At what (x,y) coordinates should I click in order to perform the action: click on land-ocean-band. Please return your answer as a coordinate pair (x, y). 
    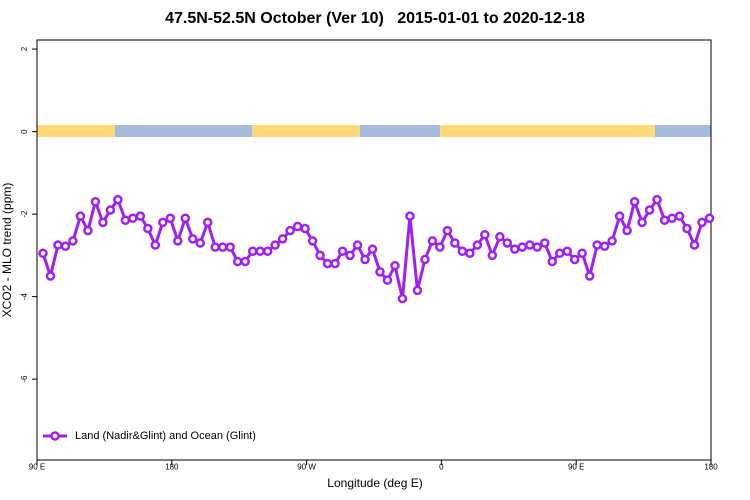
    Looking at the image, I should click on (374, 131).